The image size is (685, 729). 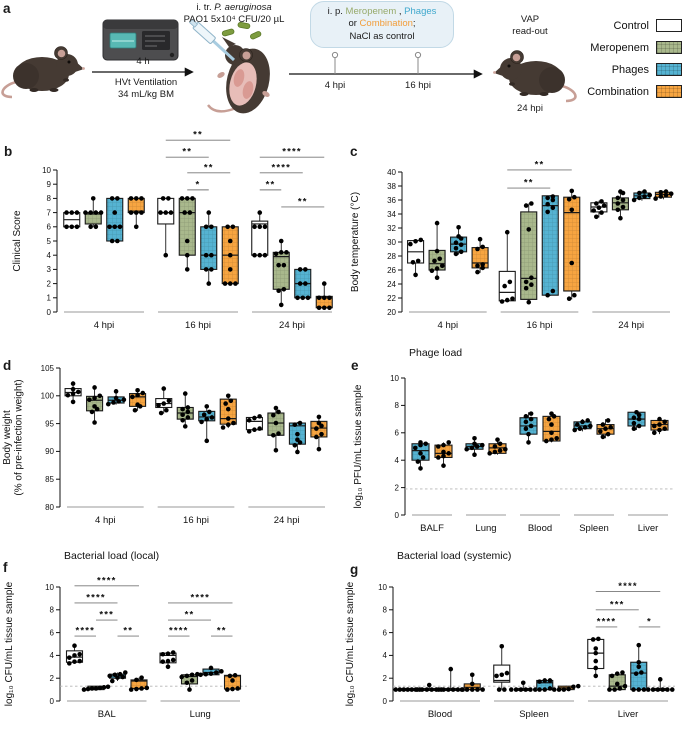 I want to click on mouse-icon, so click(x=44, y=72).